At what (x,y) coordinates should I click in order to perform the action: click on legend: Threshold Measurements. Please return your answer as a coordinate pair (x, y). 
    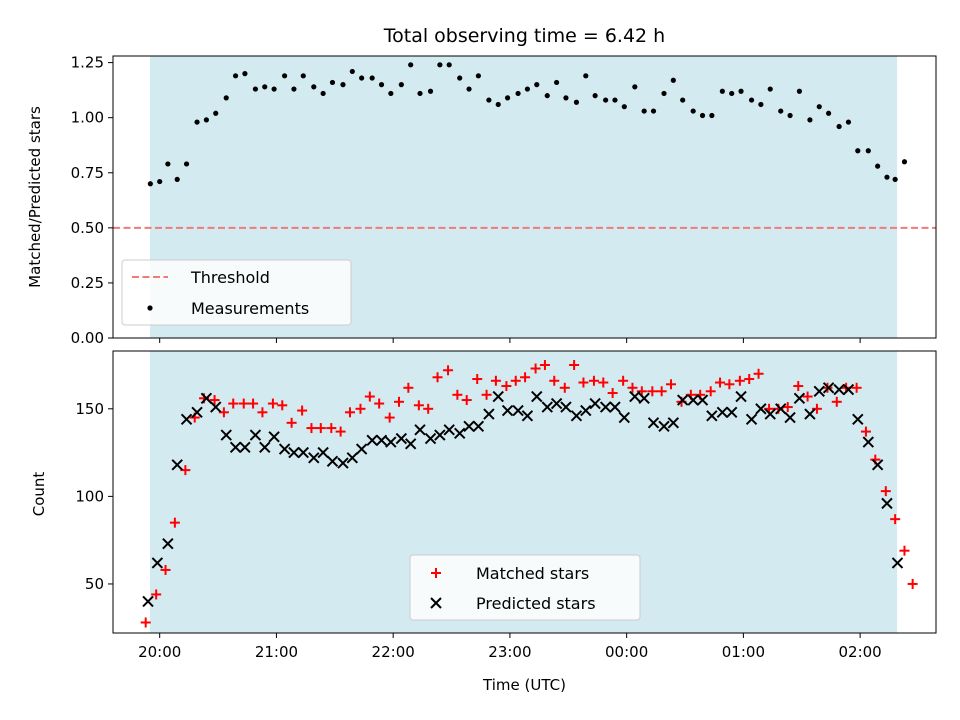
    Looking at the image, I should click on (236, 292).